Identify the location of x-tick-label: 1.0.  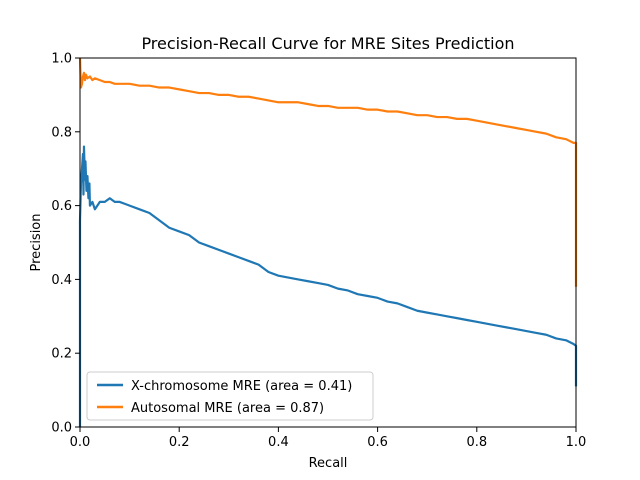
(576, 442).